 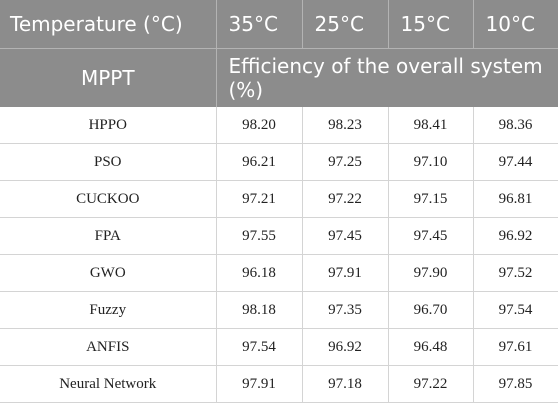 What do you see at coordinates (108, 162) in the screenshot?
I see `mppt-method-cell: PSO` at bounding box center [108, 162].